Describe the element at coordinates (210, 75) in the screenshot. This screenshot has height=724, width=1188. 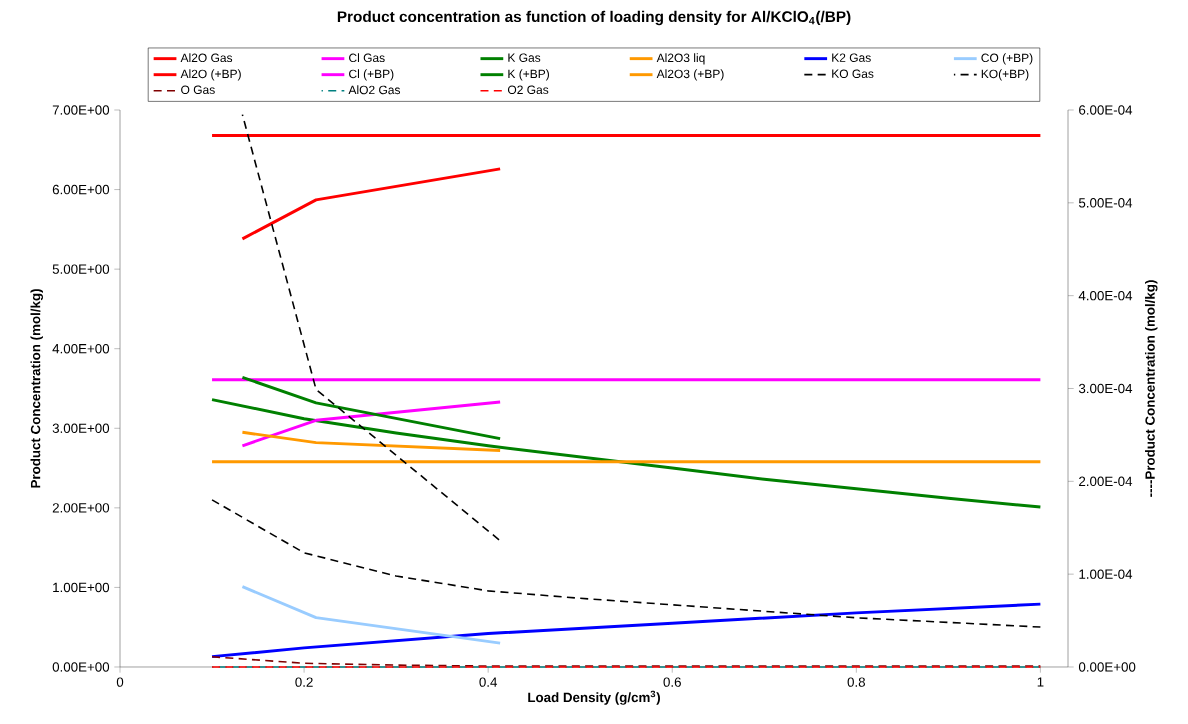
I see `legend-label: Al2O (+BP)` at that location.